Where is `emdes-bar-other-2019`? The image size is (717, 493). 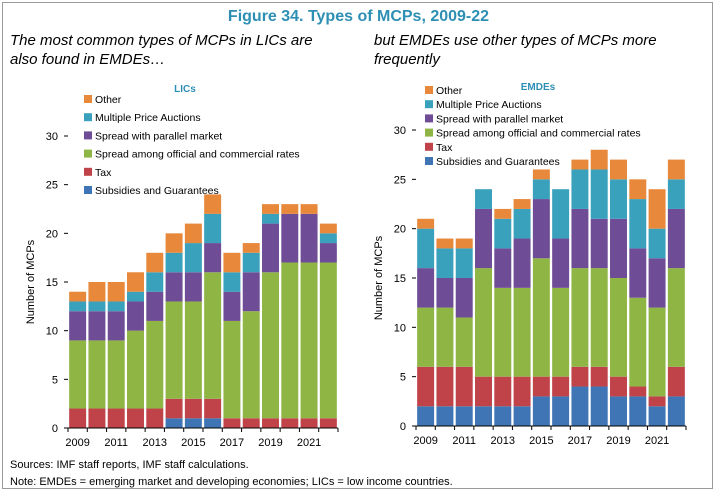
emdes-bar-other-2019 is located at coordinates (618, 169).